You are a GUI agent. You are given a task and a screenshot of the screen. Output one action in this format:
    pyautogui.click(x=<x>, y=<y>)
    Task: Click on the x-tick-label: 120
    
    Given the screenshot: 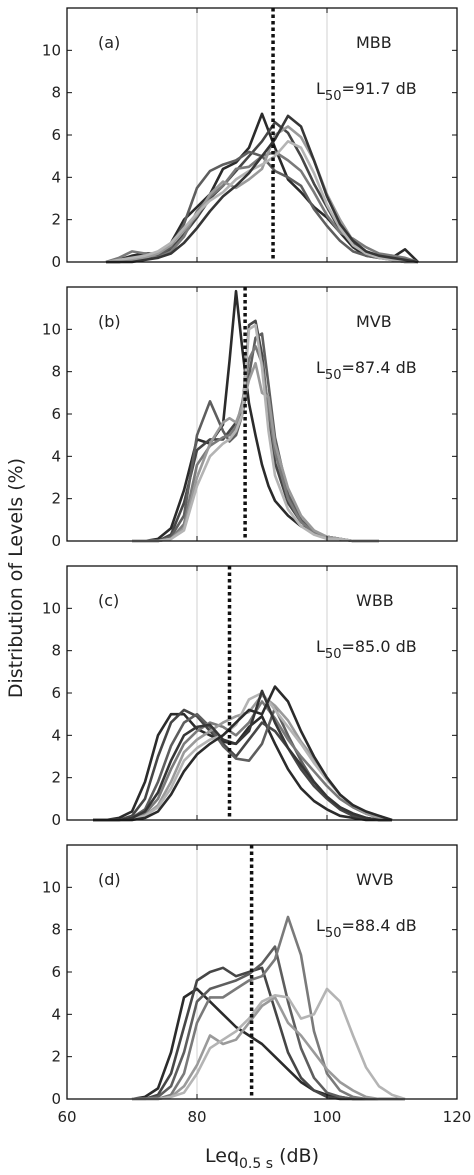 What is the action you would take?
    pyautogui.click(x=457, y=1117)
    